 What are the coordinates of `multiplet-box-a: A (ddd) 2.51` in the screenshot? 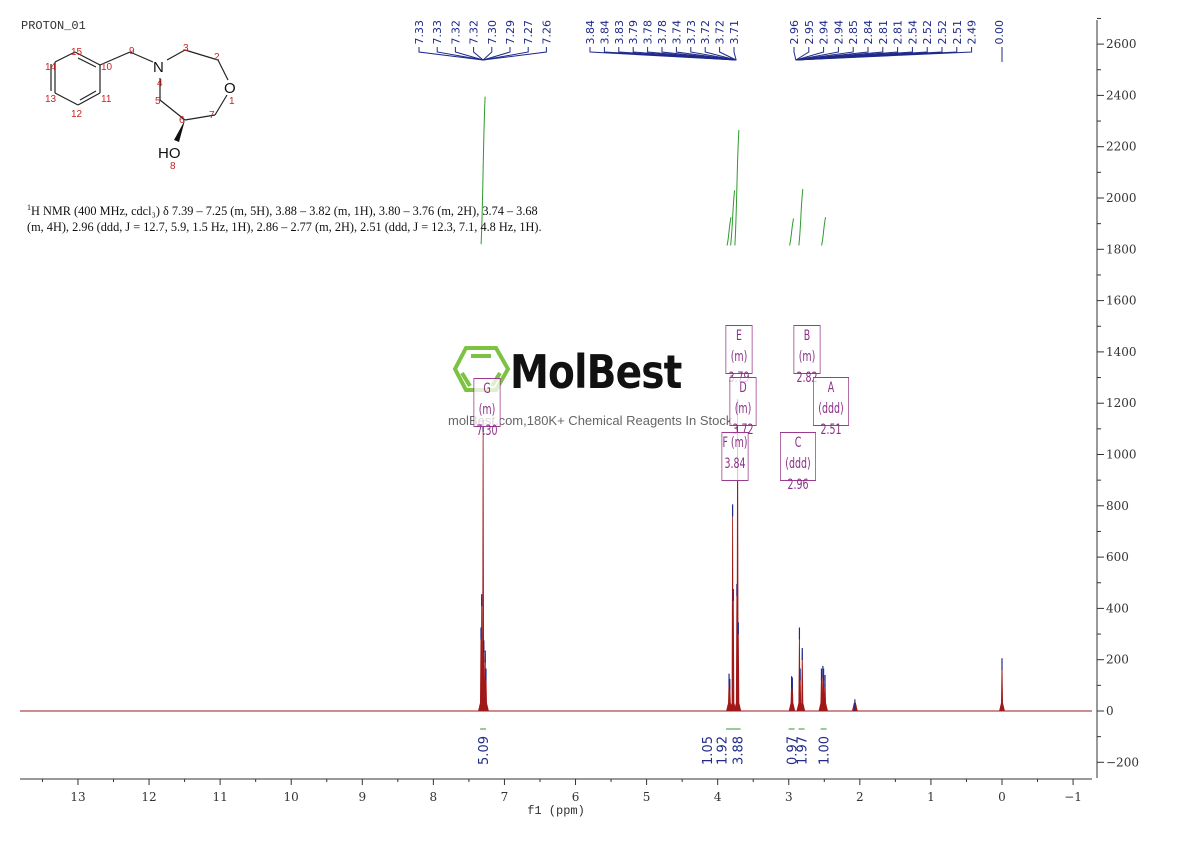 It's located at (831, 407).